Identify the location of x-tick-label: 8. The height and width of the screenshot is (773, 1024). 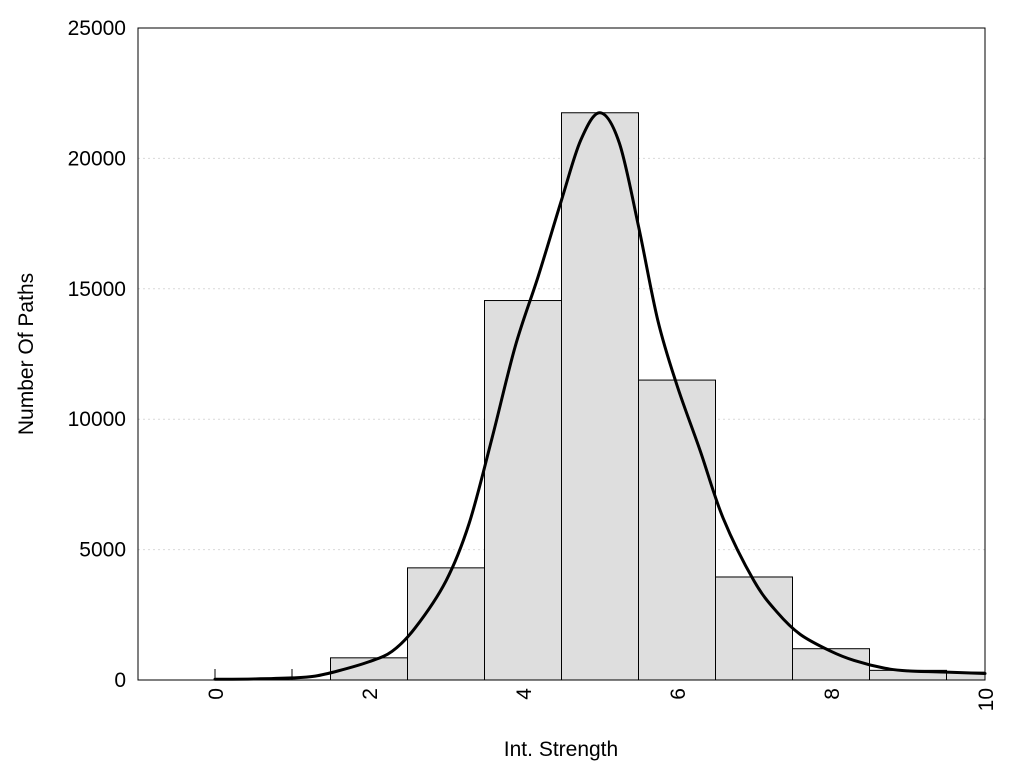
(832, 694).